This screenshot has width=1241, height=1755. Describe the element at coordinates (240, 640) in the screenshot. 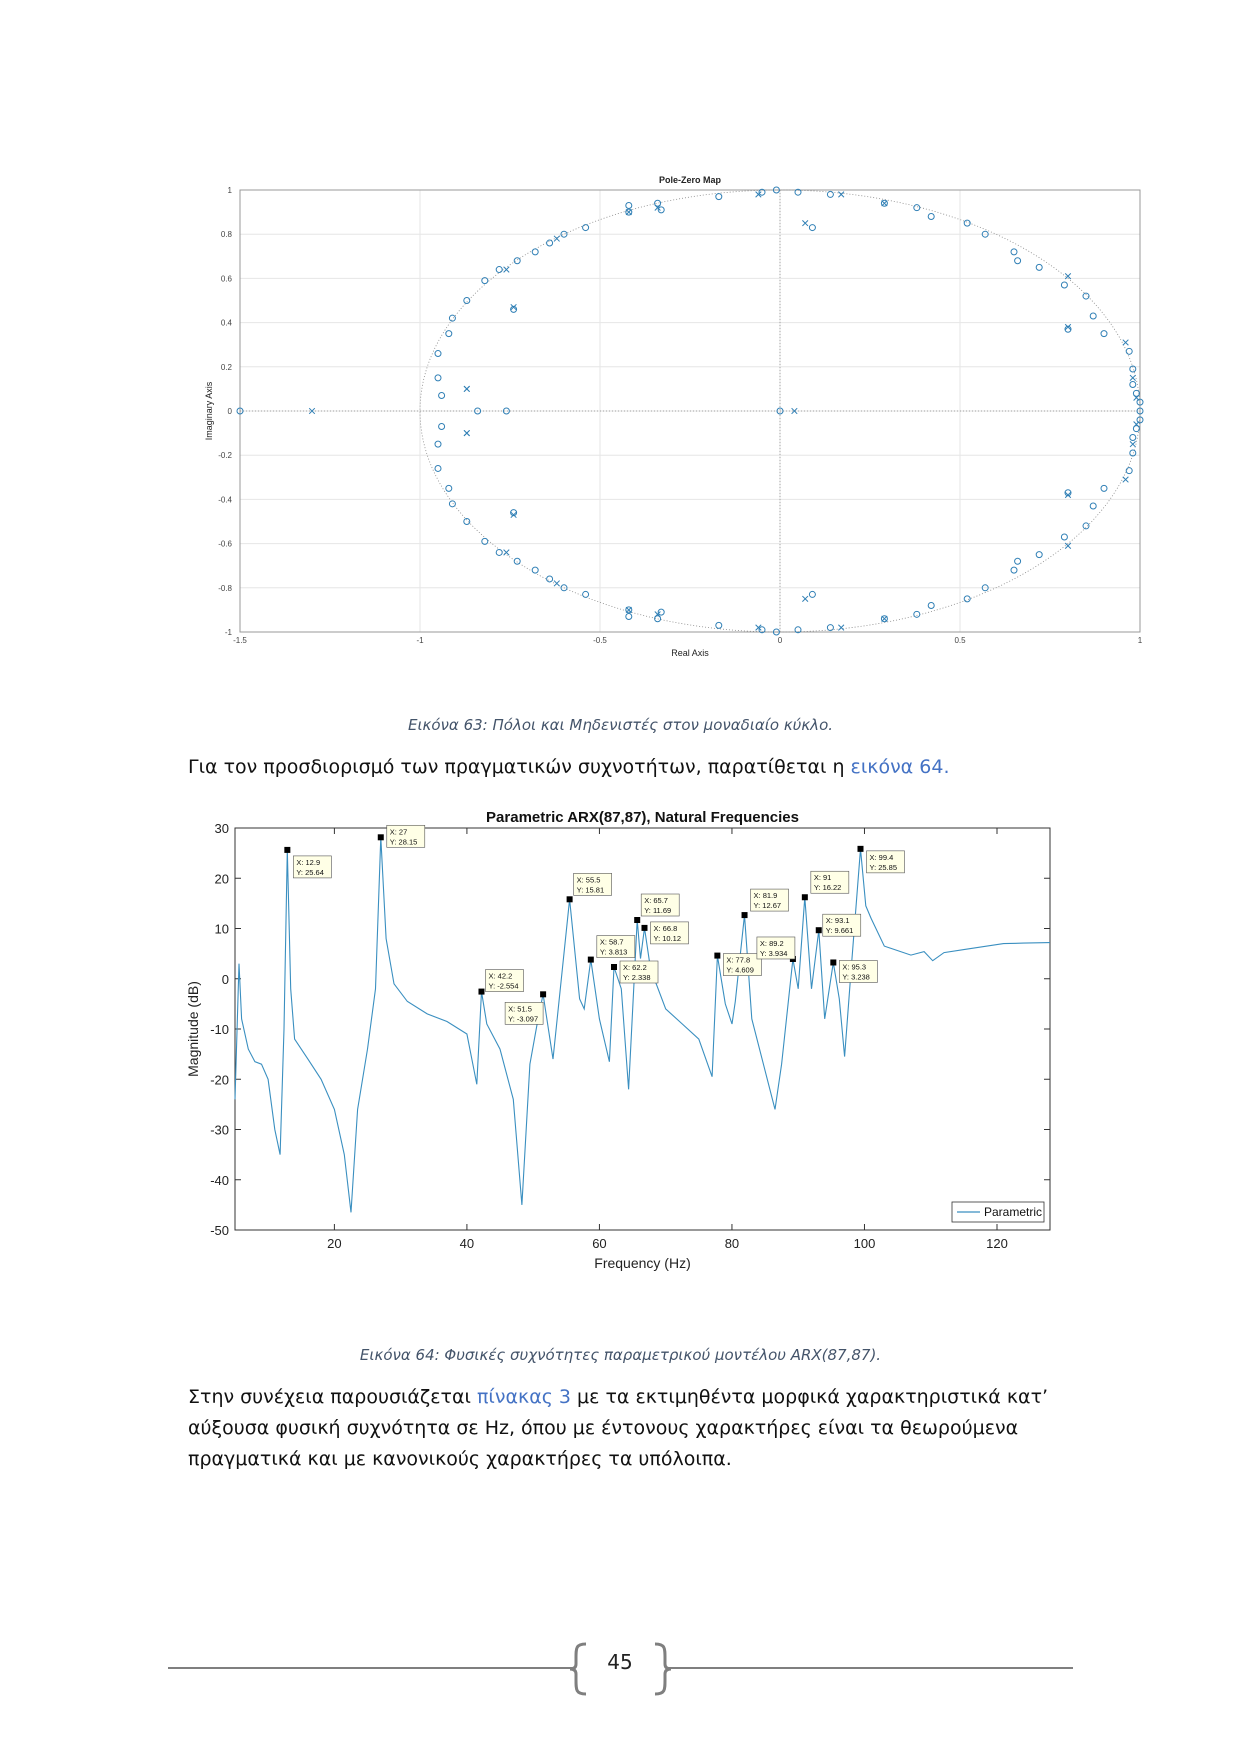

I see `x-tick-label: -1.5` at that location.